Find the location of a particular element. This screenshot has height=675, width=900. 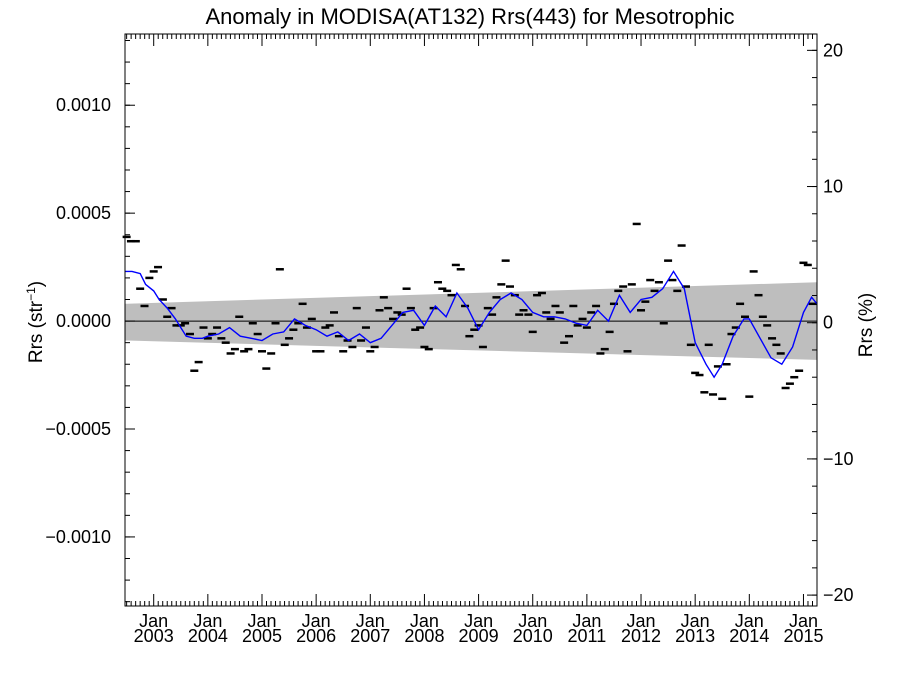

y-tick-label: 0.0005 is located at coordinates (83, 213).